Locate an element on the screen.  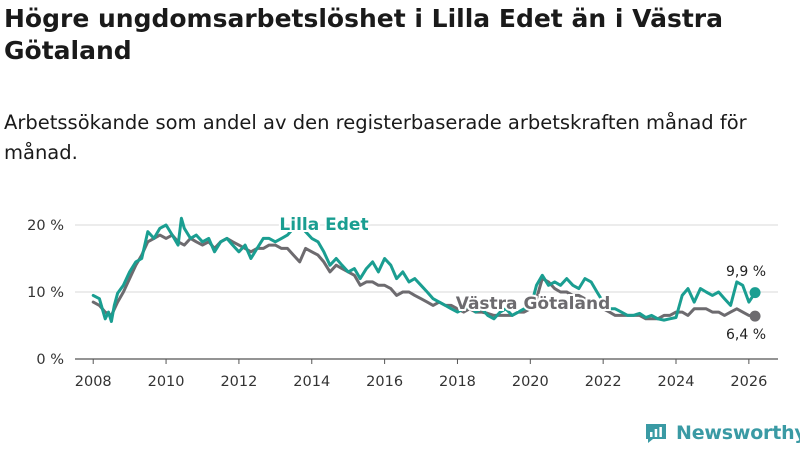
x-tick-label: 2012 is located at coordinates (238, 382).